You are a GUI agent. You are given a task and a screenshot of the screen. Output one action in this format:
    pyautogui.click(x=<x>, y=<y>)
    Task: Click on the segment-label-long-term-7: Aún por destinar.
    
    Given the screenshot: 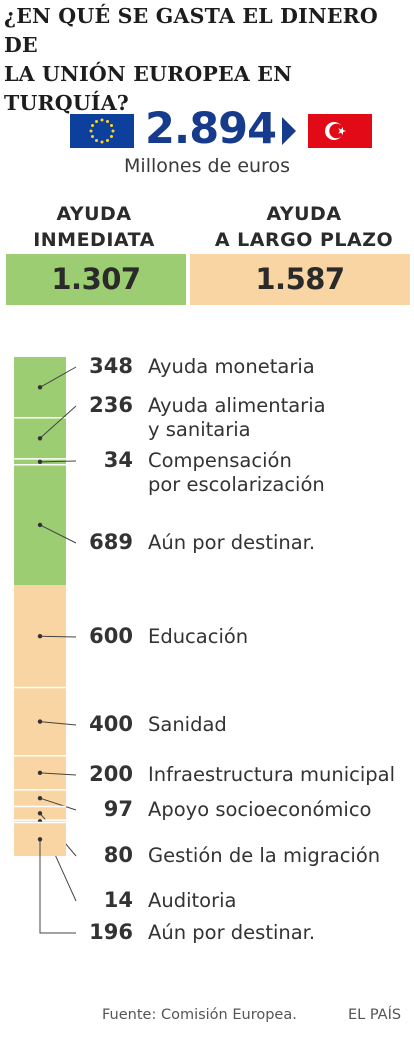 What is the action you would take?
    pyautogui.click(x=231, y=932)
    